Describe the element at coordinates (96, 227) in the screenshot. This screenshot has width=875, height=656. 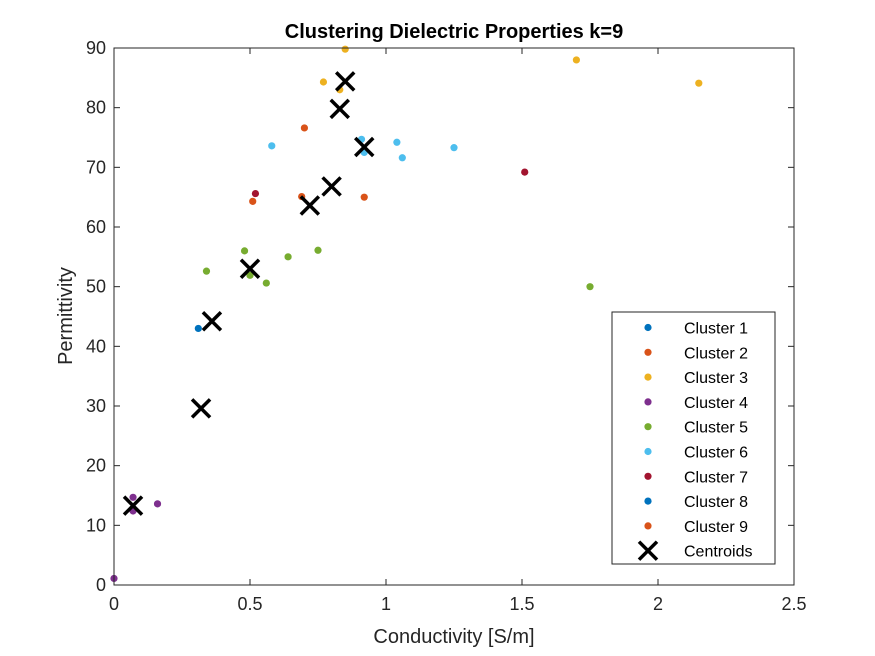
I see `y-tick-label: 60` at that location.